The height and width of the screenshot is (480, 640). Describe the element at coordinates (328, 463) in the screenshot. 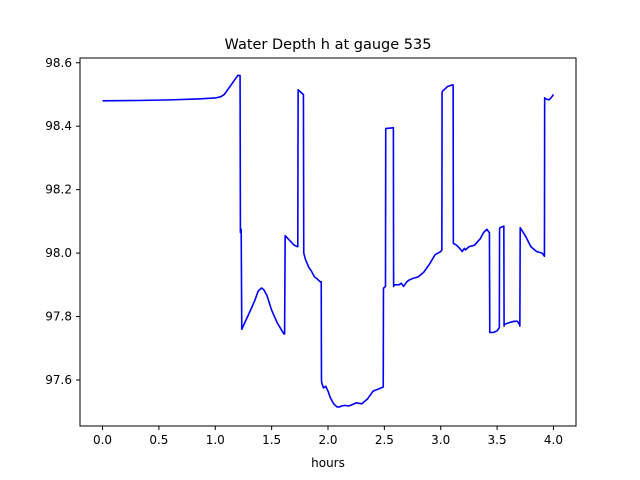

I see `x-axis-label: hours` at that location.